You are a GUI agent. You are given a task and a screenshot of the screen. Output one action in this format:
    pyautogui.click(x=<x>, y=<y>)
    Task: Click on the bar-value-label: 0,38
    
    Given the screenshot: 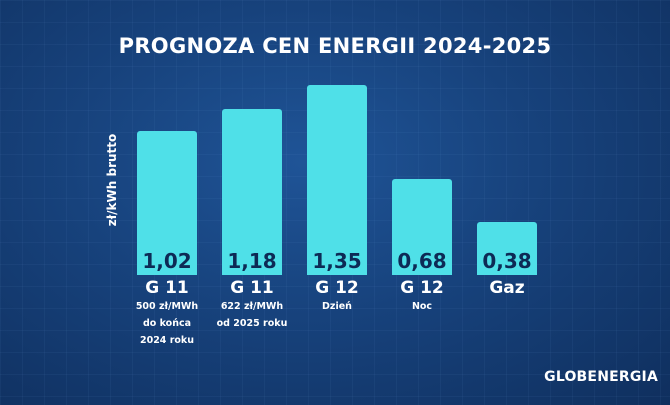 What is the action you would take?
    pyautogui.click(x=507, y=261)
    